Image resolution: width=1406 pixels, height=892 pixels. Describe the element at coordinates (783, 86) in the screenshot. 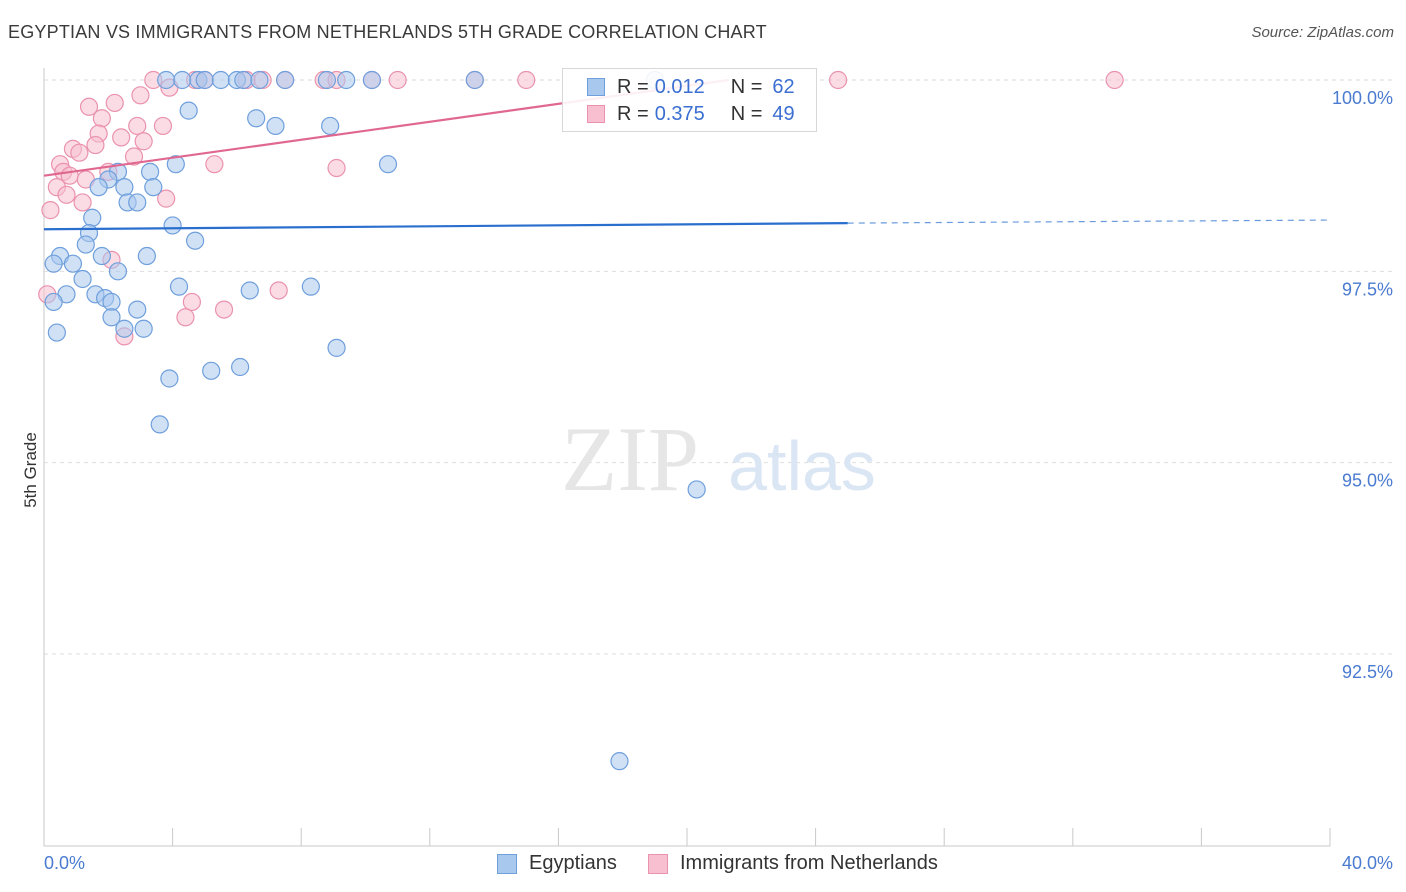

I see `legend-n-value: 62` at that location.